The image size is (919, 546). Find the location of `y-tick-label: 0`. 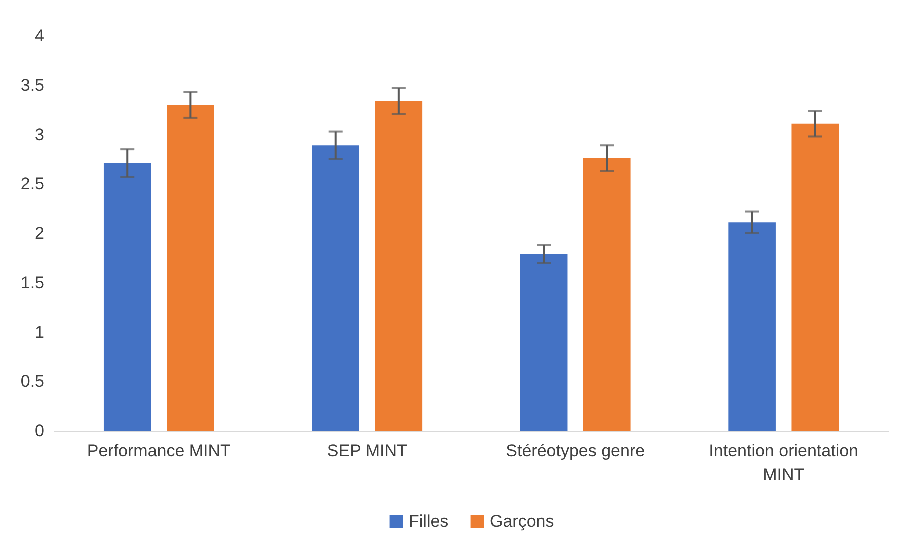

y-tick-label: 0 is located at coordinates (39, 431).